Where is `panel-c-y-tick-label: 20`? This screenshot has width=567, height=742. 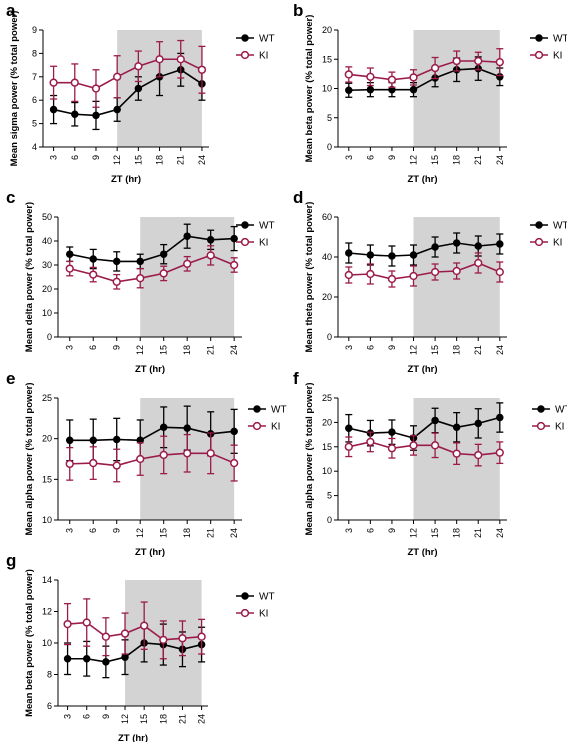 panel-c-y-tick-label: 20 is located at coordinates (47, 289).